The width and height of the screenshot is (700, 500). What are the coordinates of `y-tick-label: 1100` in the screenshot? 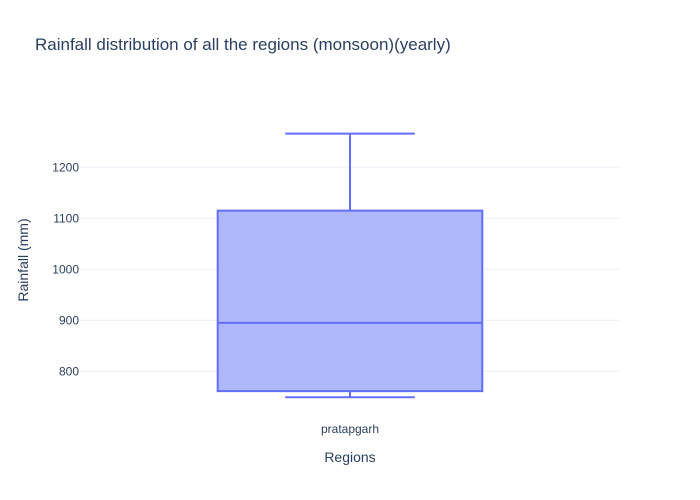 It's located at (66, 218).